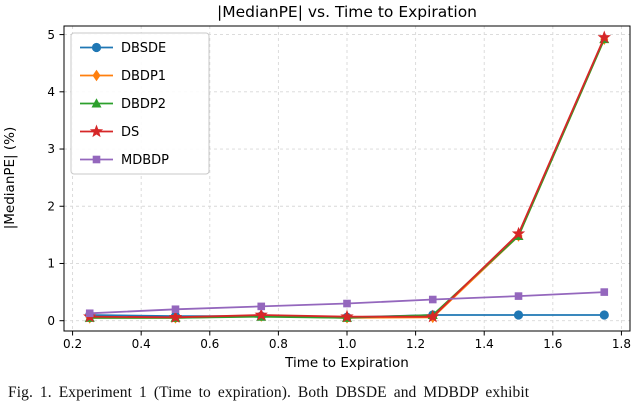 The width and height of the screenshot is (640, 408). What do you see at coordinates (621, 344) in the screenshot?
I see `x-tick-label: 1.8` at bounding box center [621, 344].